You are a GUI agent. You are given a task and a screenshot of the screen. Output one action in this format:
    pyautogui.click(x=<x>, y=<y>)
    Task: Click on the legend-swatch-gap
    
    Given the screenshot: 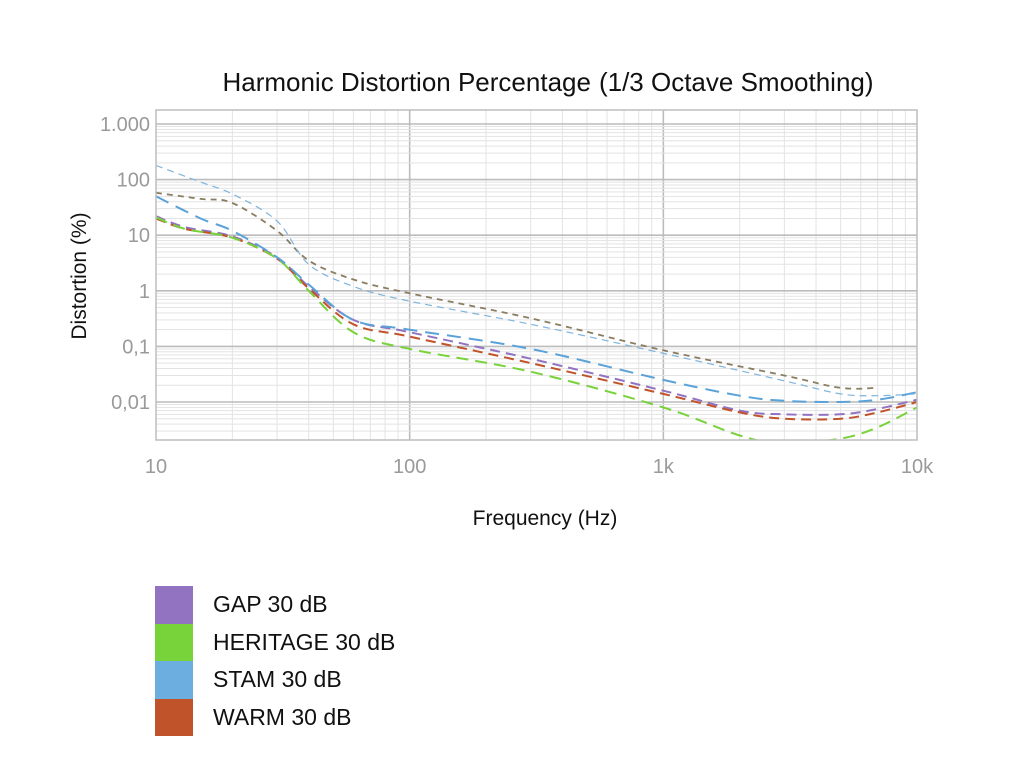 What is the action you would take?
    pyautogui.click(x=174, y=605)
    